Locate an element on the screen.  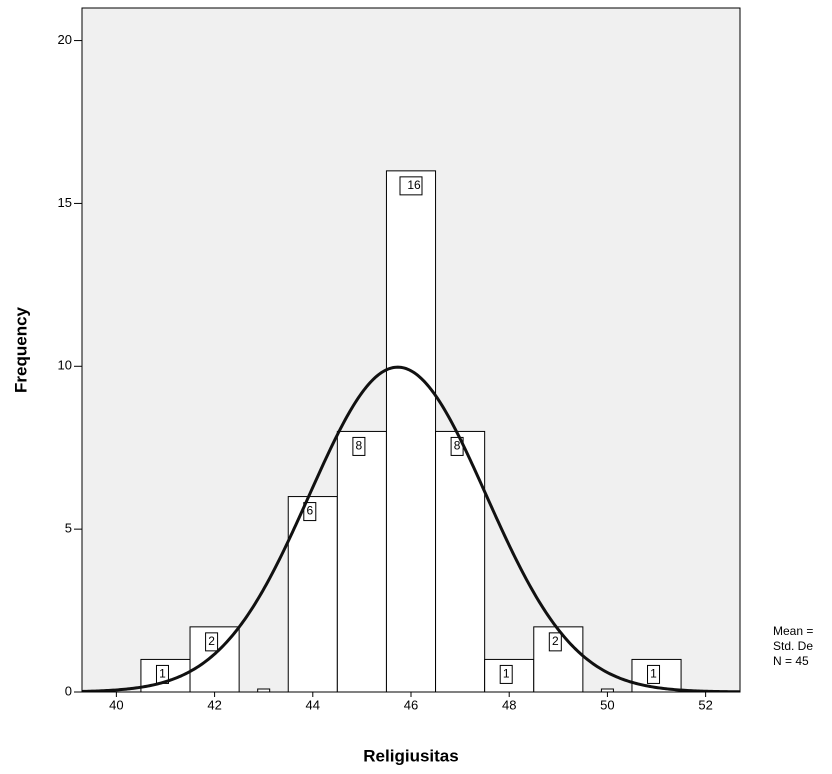
value-label: 16 is located at coordinates (414, 185).